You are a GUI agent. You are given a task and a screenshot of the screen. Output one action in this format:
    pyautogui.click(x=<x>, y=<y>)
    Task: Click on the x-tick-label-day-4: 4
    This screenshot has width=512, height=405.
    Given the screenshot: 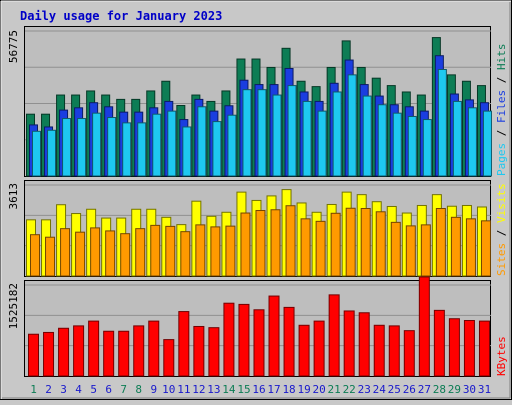 What is the action you would take?
    pyautogui.click(x=78, y=389)
    